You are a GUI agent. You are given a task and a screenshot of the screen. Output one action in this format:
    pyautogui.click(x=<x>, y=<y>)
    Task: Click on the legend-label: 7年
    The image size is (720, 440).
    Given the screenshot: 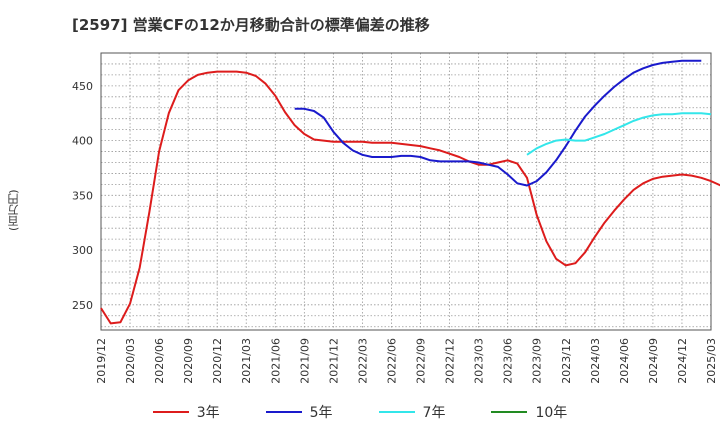 What is the action you would take?
    pyautogui.click(x=434, y=413)
    